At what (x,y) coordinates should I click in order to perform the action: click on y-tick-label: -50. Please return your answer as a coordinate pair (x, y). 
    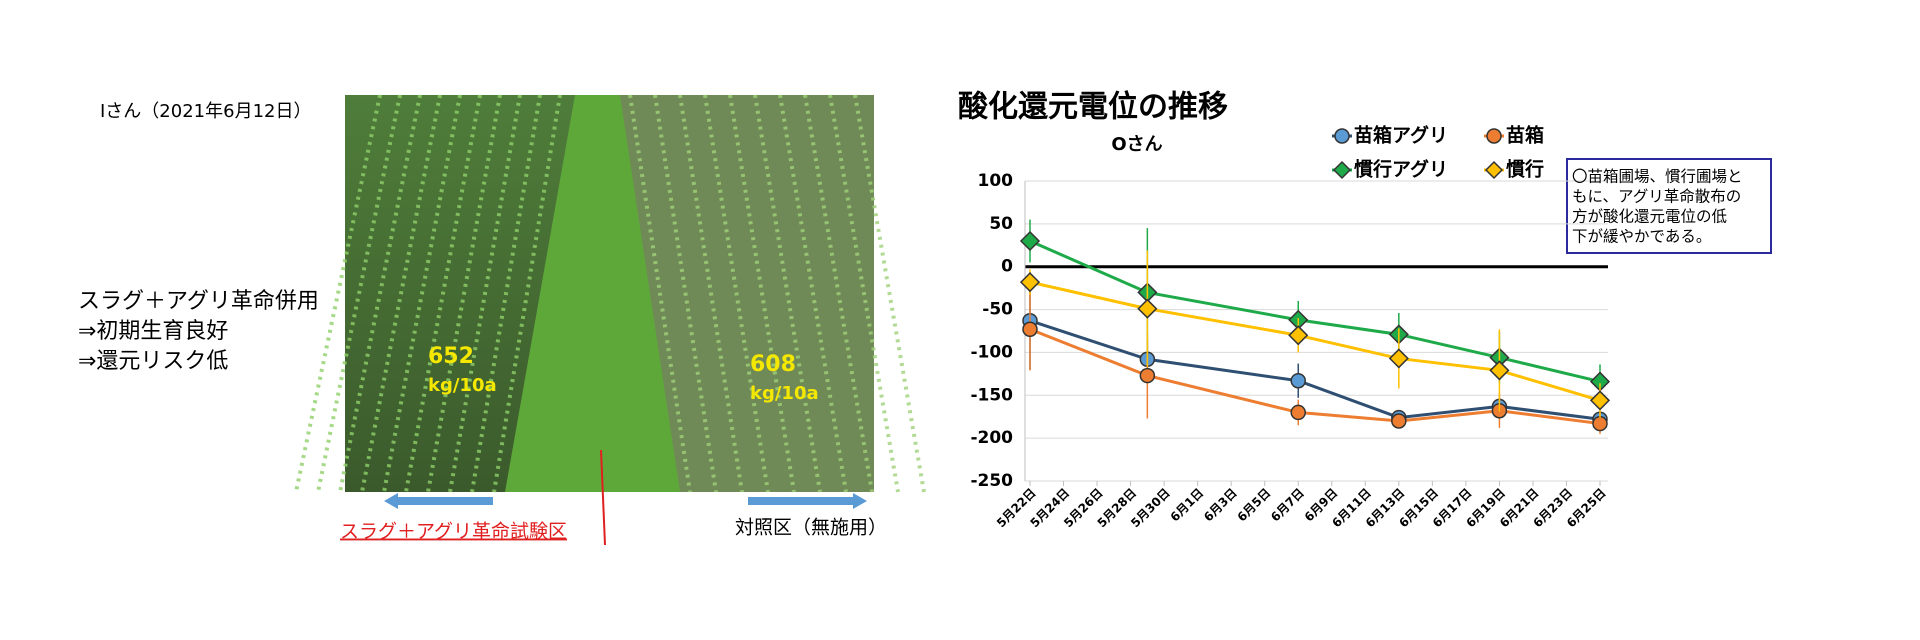
    Looking at the image, I should click on (997, 310).